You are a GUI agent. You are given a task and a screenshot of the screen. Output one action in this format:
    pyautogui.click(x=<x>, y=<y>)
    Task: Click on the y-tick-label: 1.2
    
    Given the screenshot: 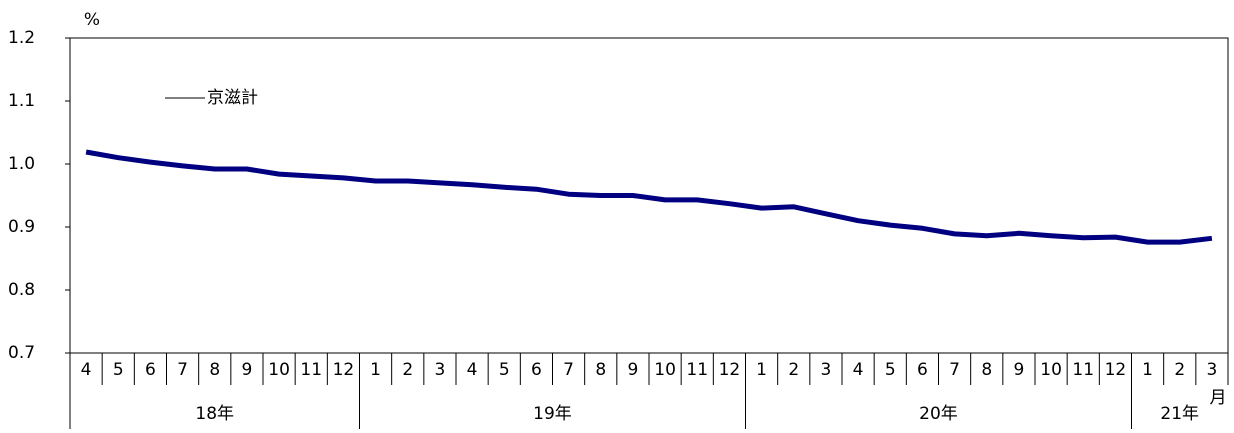 What is the action you would take?
    pyautogui.click(x=21, y=38)
    